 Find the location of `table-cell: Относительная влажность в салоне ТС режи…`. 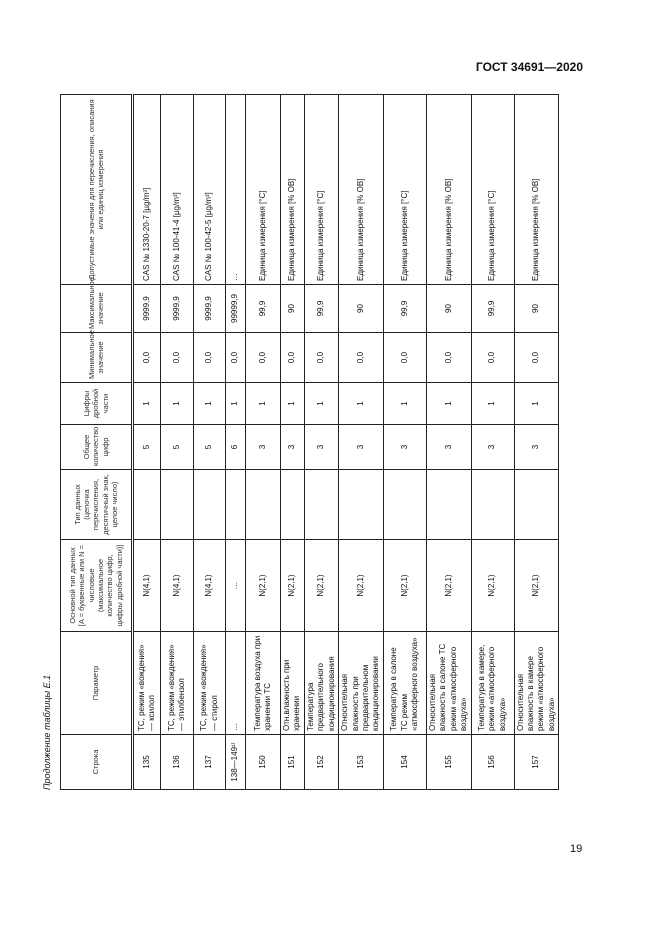

table-cell: Относительная влажность в салоне ТС режи… is located at coordinates (449, 683).